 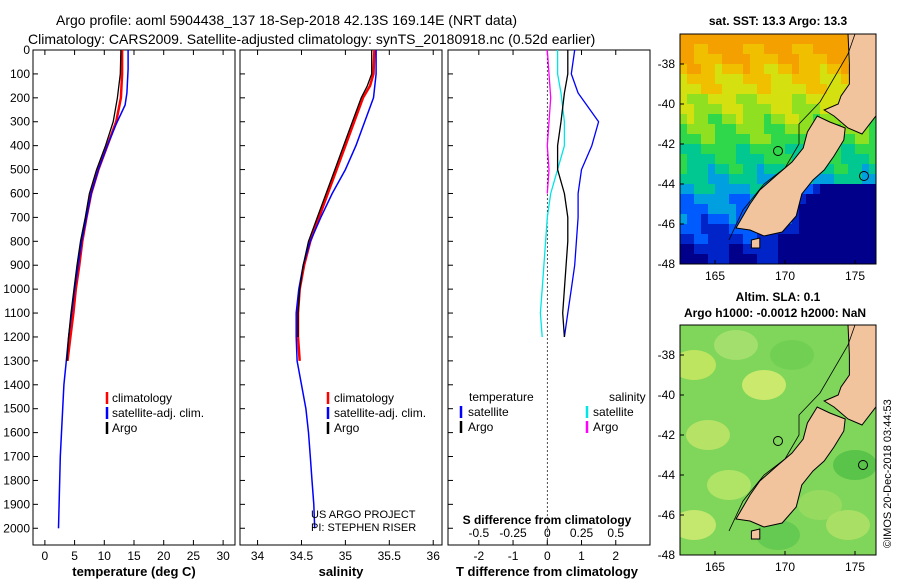 I want to click on sst-map-axes: 165 170 175 -38 -40 -42 -44 -46 -48, so click(x=762, y=170).